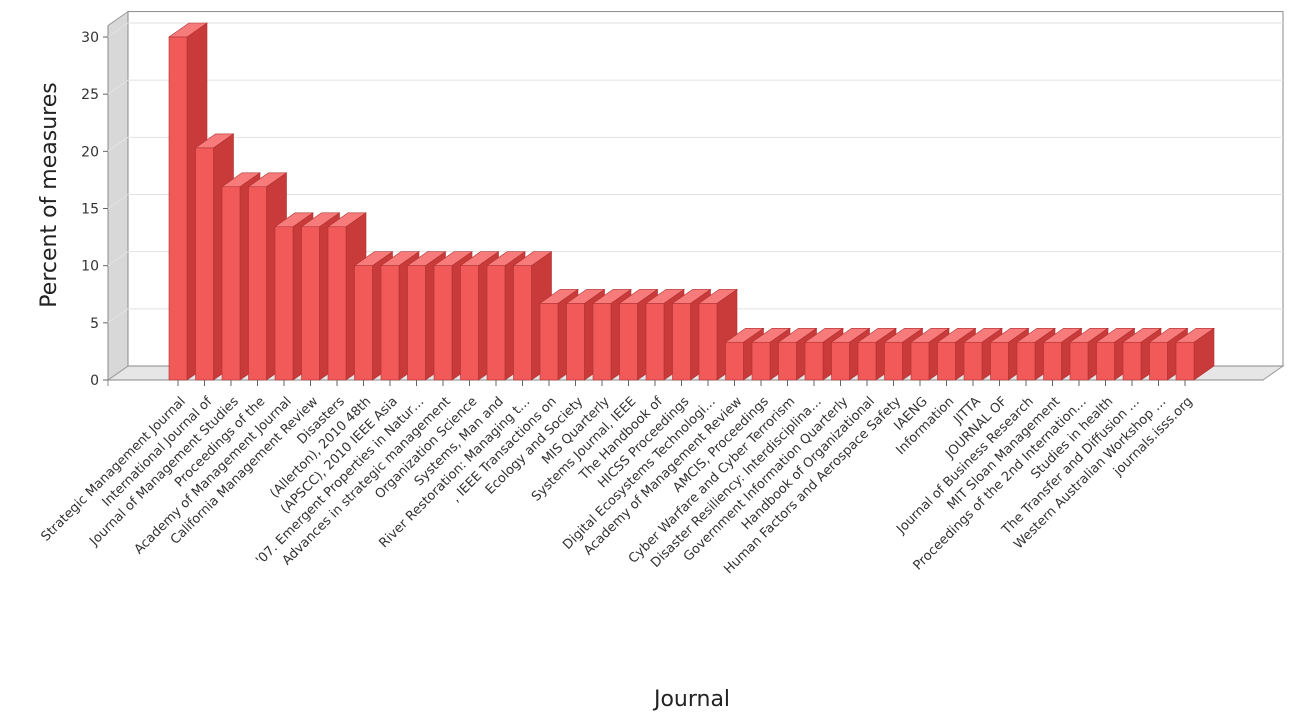 The height and width of the screenshot is (715, 1290). Describe the element at coordinates (94, 381) in the screenshot. I see `y-tick-label: 0` at that location.